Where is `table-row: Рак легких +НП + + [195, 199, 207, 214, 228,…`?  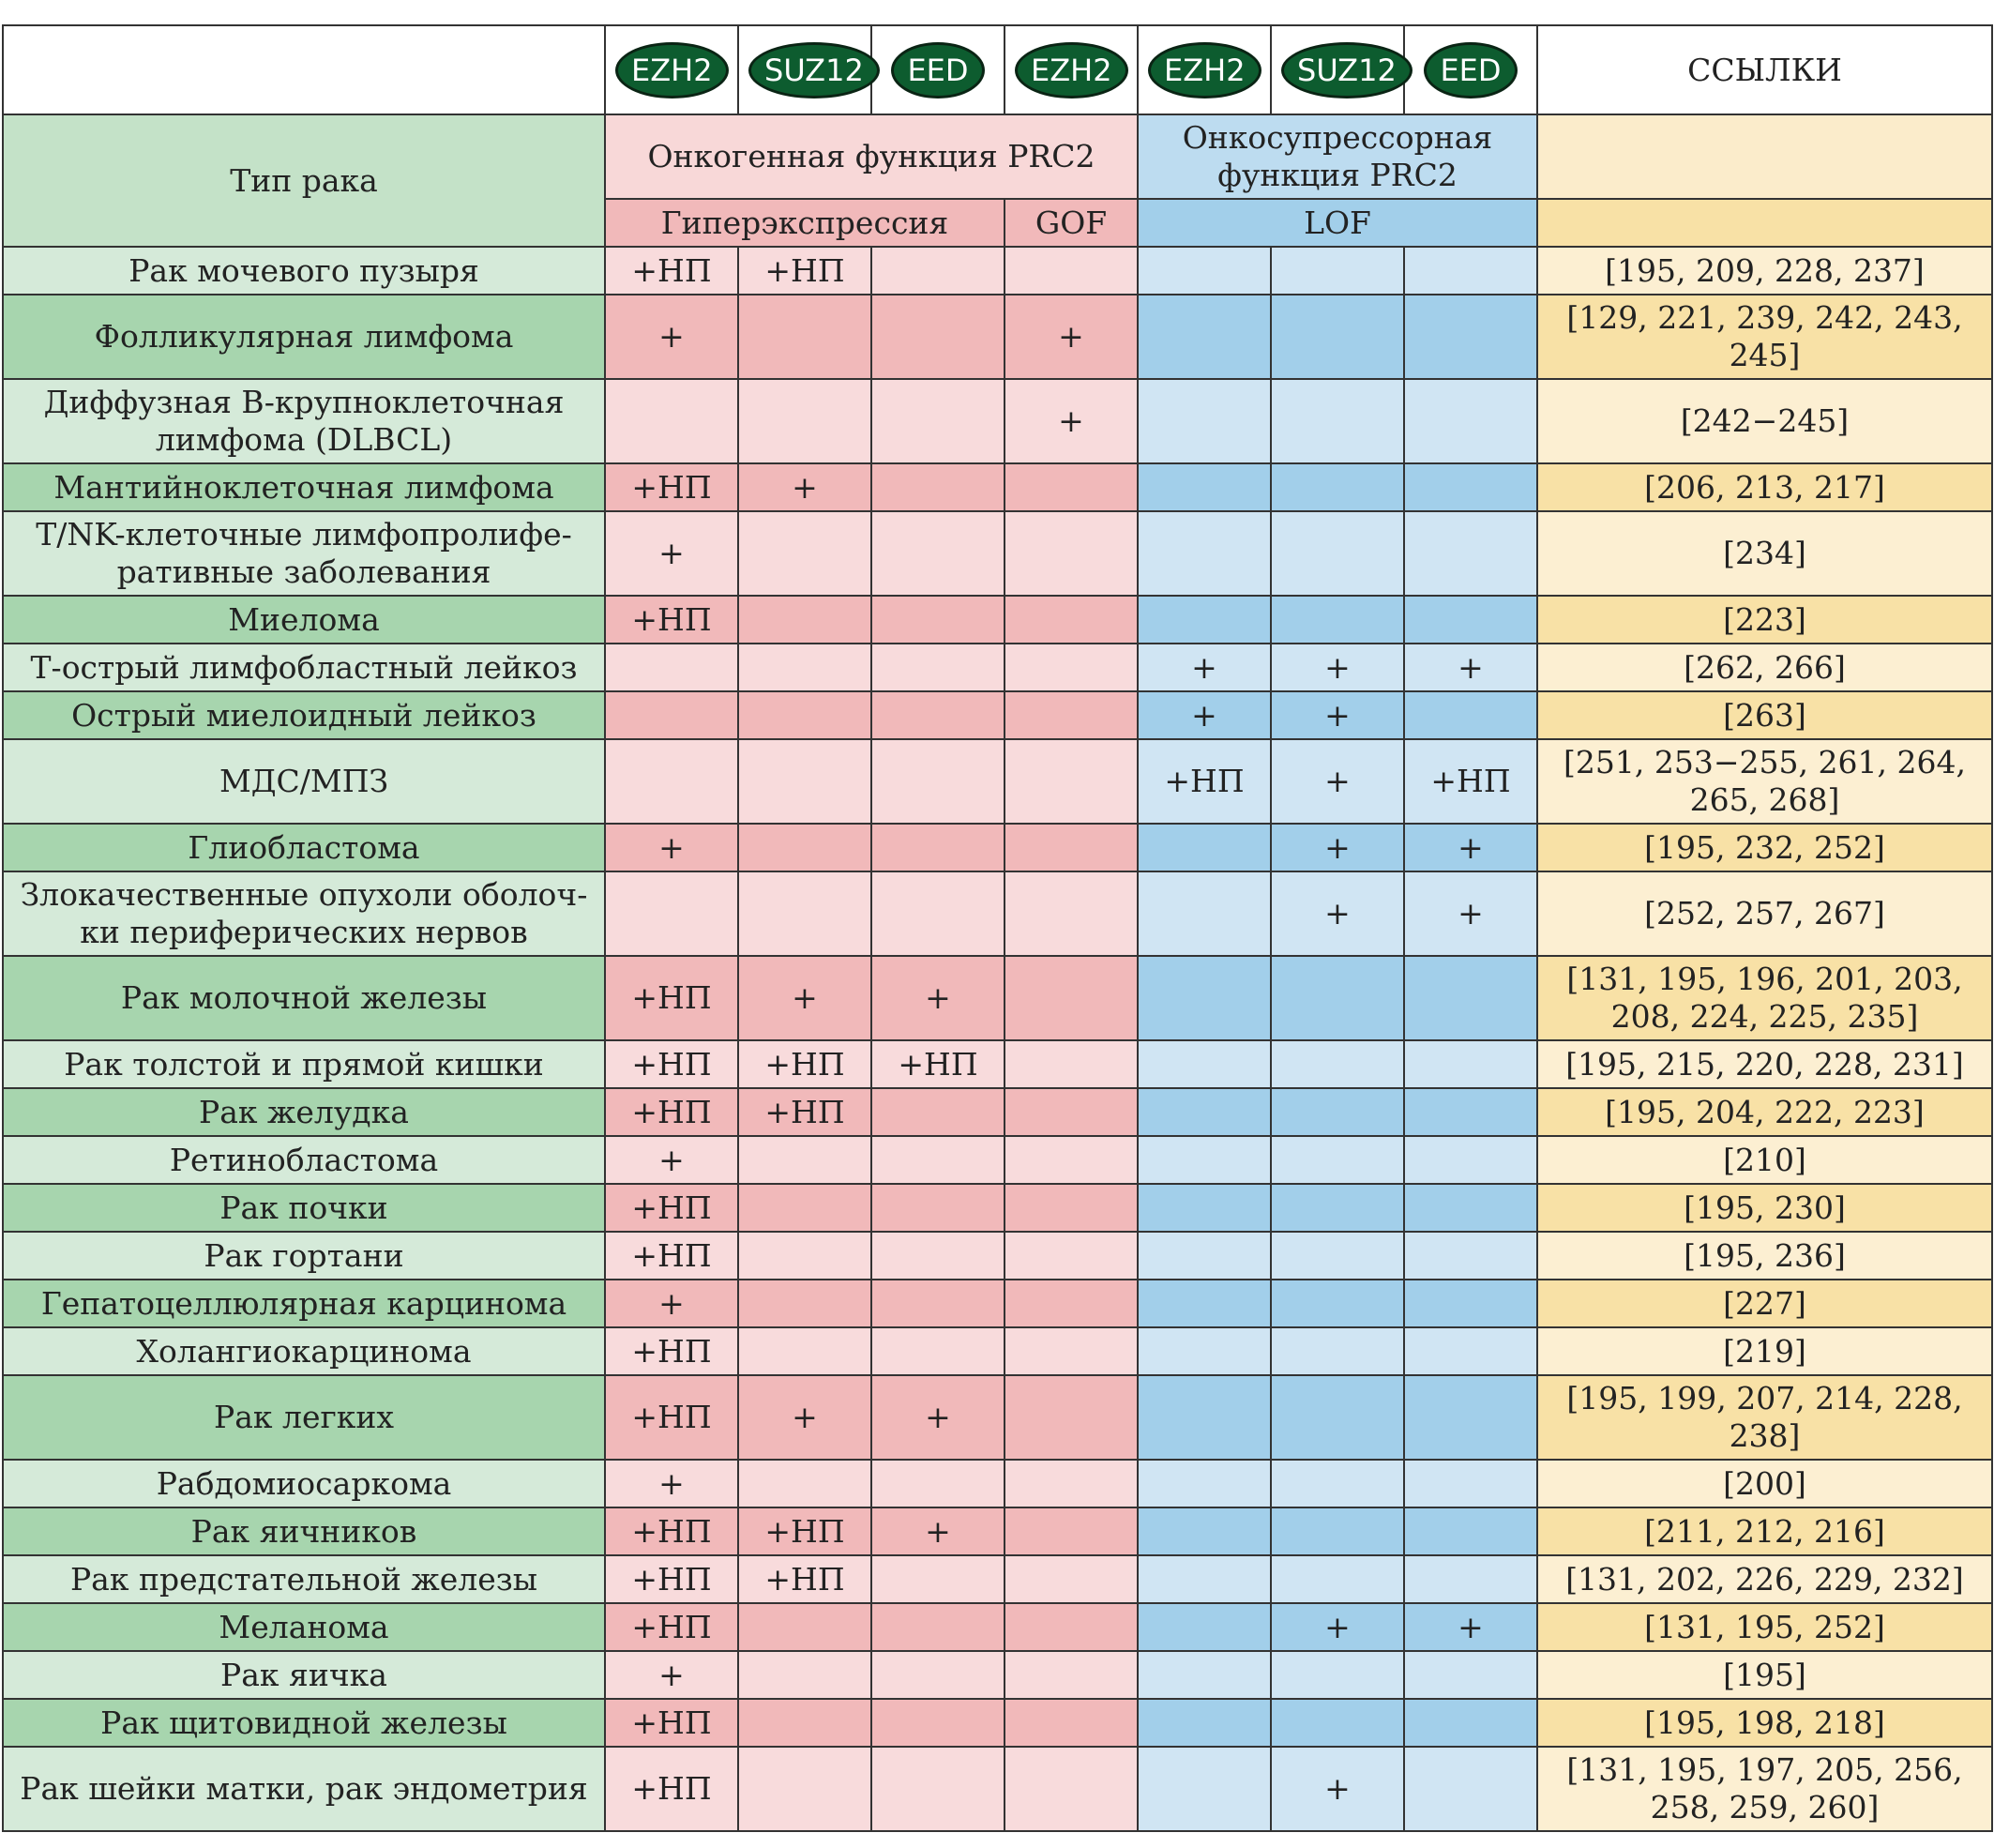
table-row: Рак легких +НП + + [195, 199, 207, 214, 228,… is located at coordinates (997, 1417).